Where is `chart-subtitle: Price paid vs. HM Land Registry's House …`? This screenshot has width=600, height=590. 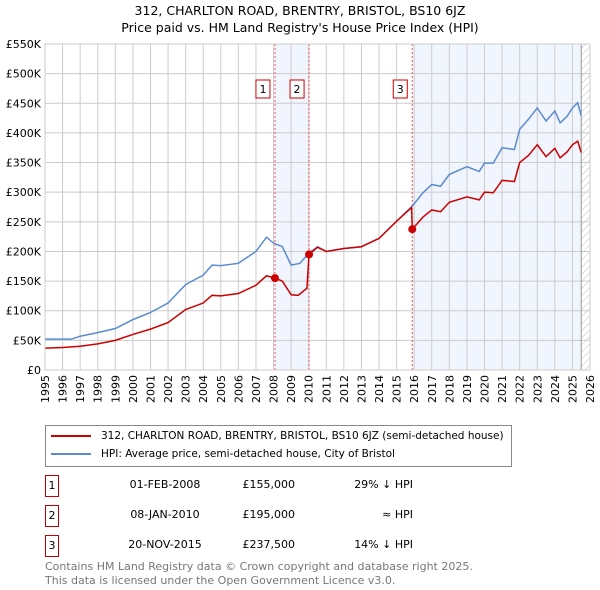 chart-subtitle: Price paid vs. HM Land Registry's House … is located at coordinates (300, 27).